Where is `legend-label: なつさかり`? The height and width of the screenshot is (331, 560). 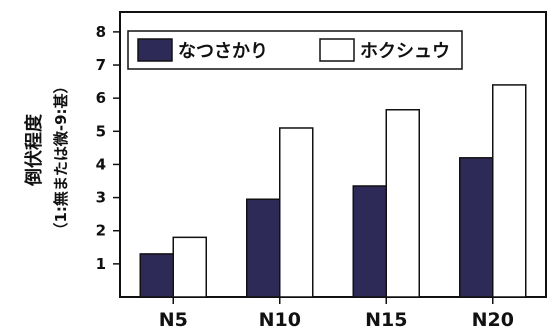
legend-label: なつさかり is located at coordinates (223, 51).